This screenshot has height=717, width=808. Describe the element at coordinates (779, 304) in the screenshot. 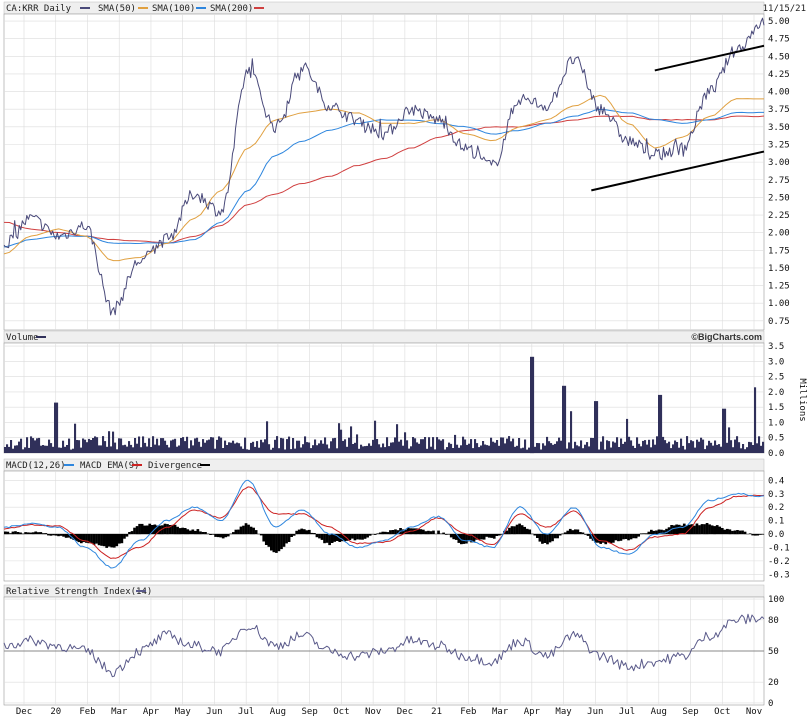

I see `y-tick-label-1: 1.00` at that location.